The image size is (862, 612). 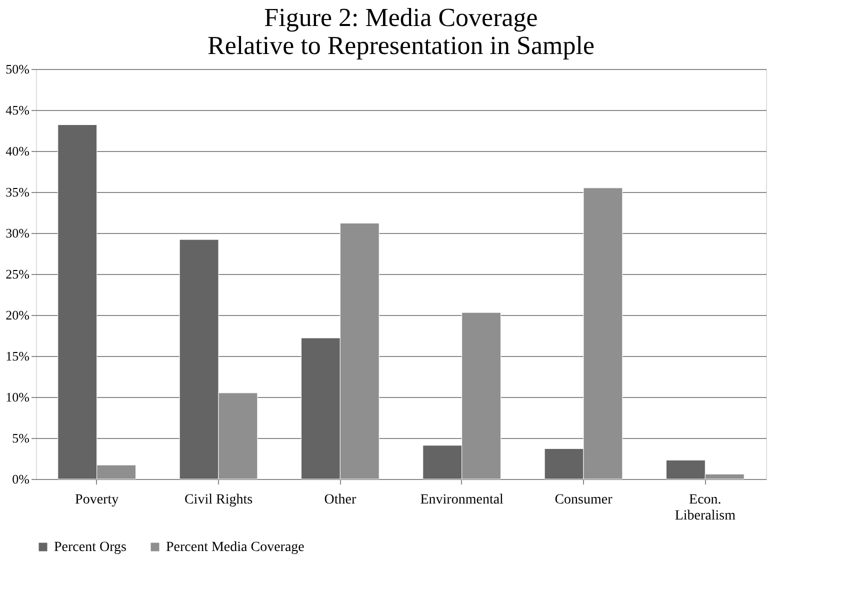 I want to click on x-tick-label: Econ. Liberalism, so click(x=705, y=508).